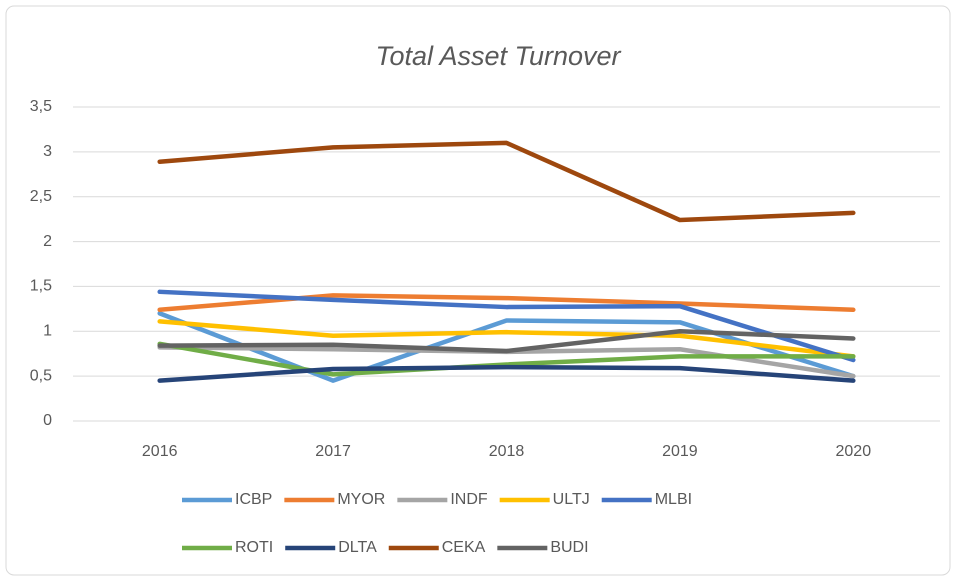 The image size is (956, 581). I want to click on legend-label: CEKA, so click(464, 547).